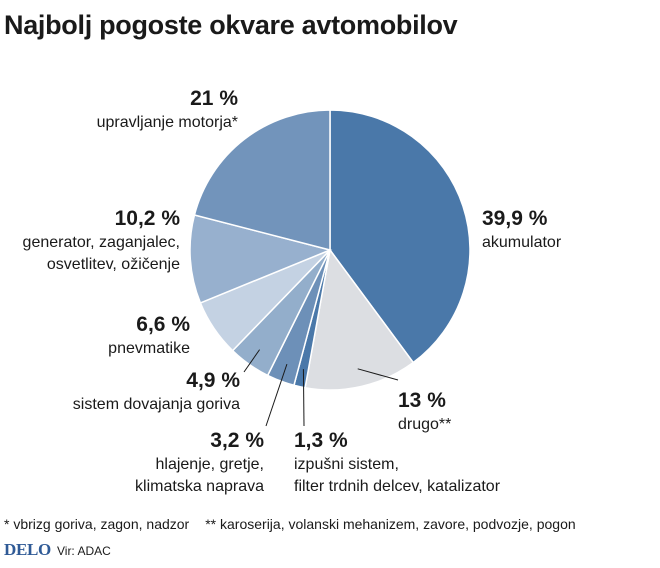  I want to click on pie-slice-motor, so click(262, 180).